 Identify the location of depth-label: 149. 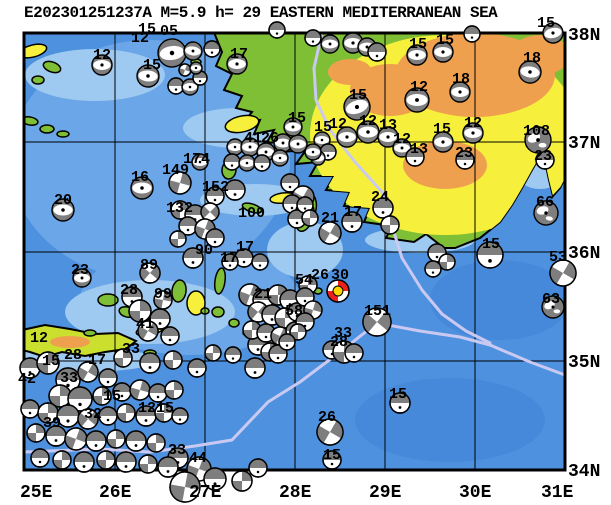
(175, 170).